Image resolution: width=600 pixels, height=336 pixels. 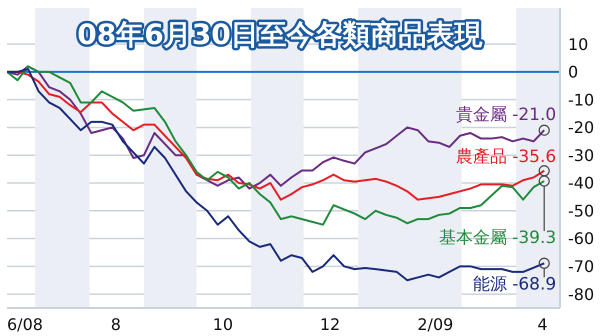 What do you see at coordinates (581, 238) in the screenshot?
I see `y-tick-label: -60` at bounding box center [581, 238].